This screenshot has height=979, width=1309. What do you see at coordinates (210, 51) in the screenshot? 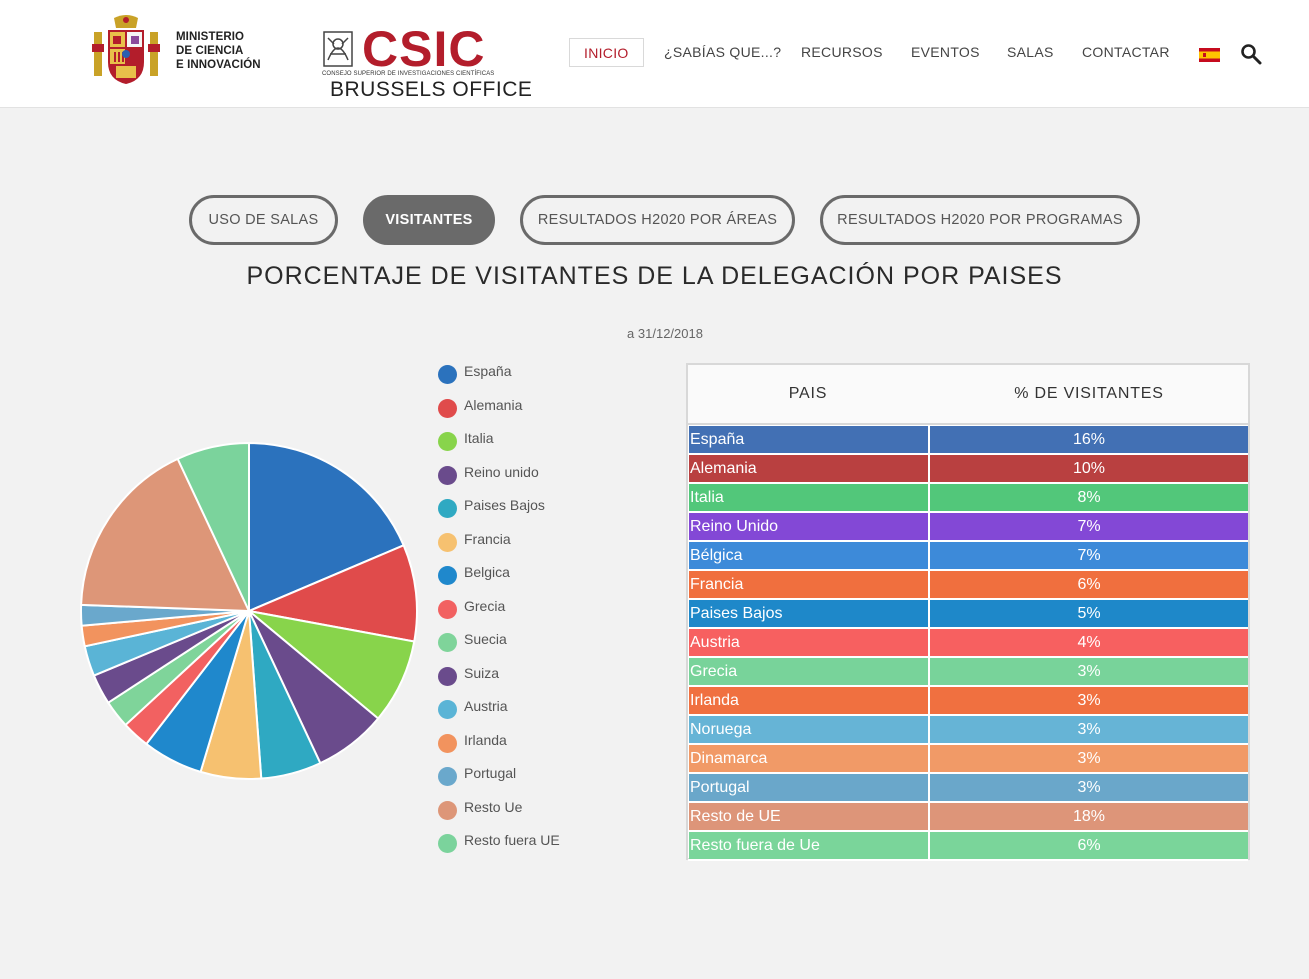
I see `ministry-line-2: DE CIENCIA` at bounding box center [210, 51].